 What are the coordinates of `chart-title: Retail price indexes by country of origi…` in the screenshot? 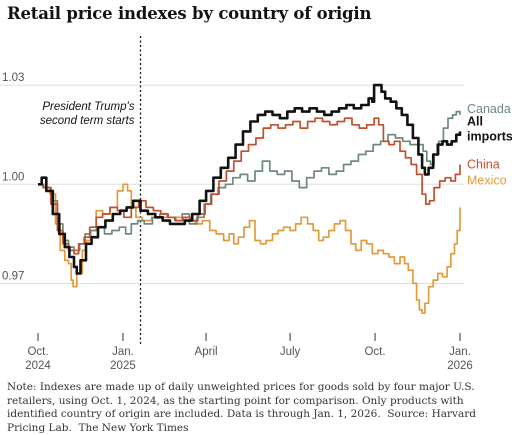 It's located at (189, 13).